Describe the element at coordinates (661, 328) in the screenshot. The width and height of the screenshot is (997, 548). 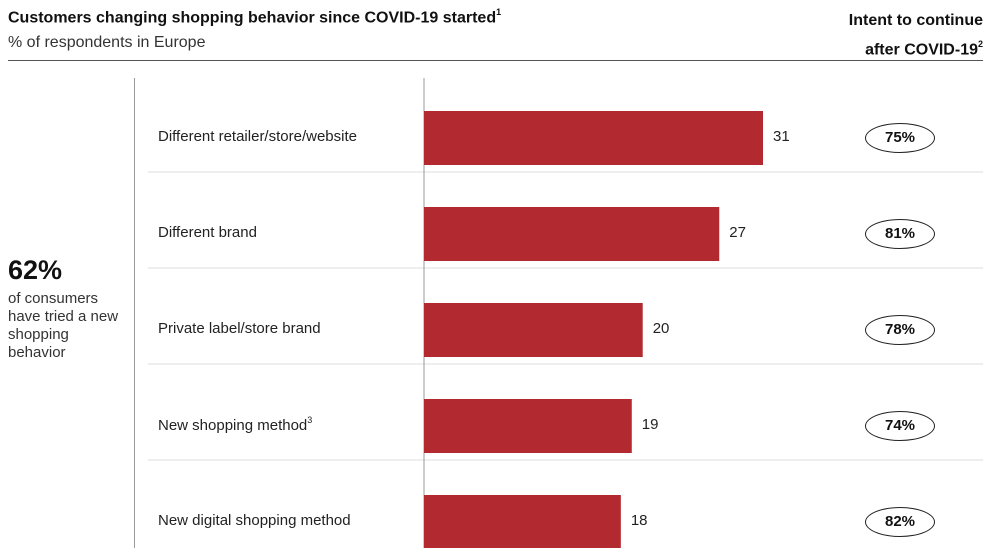
I see `value-label: 20` at that location.